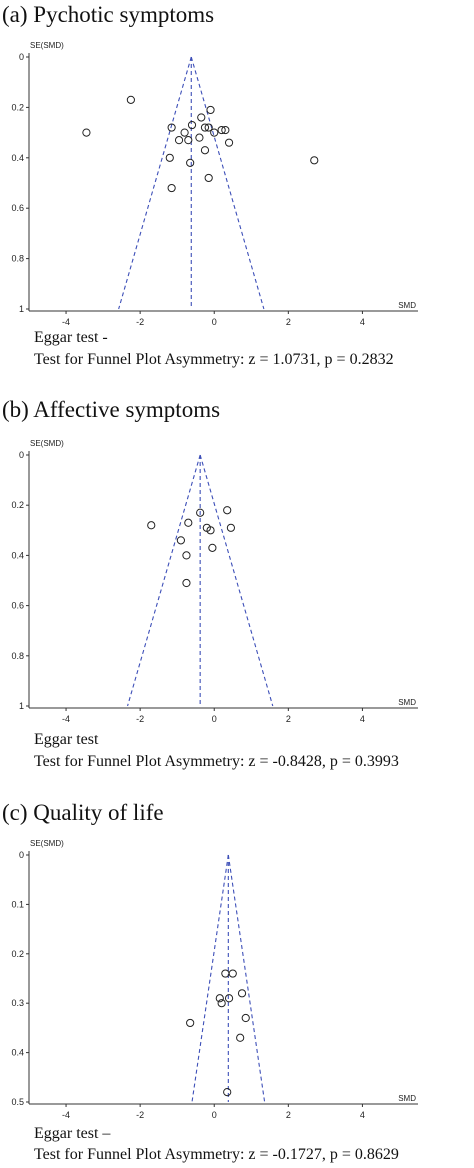 Image resolution: width=474 pixels, height=1168 pixels. I want to click on egger-test-label: Eggar test –, so click(72, 1133).